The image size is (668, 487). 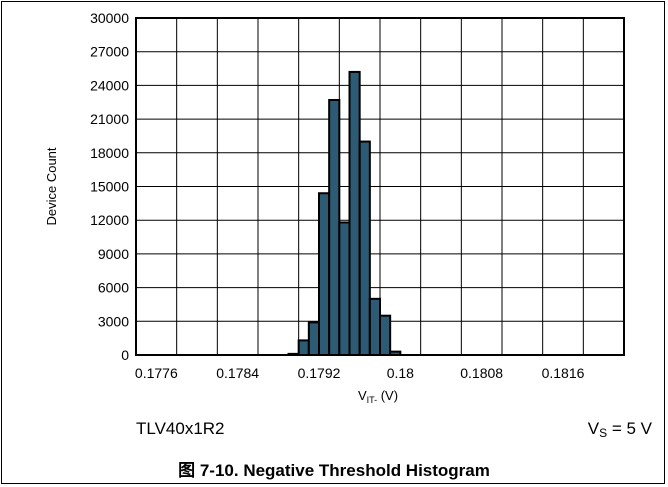 I want to click on y-tick-label: 15000, so click(x=109, y=187).